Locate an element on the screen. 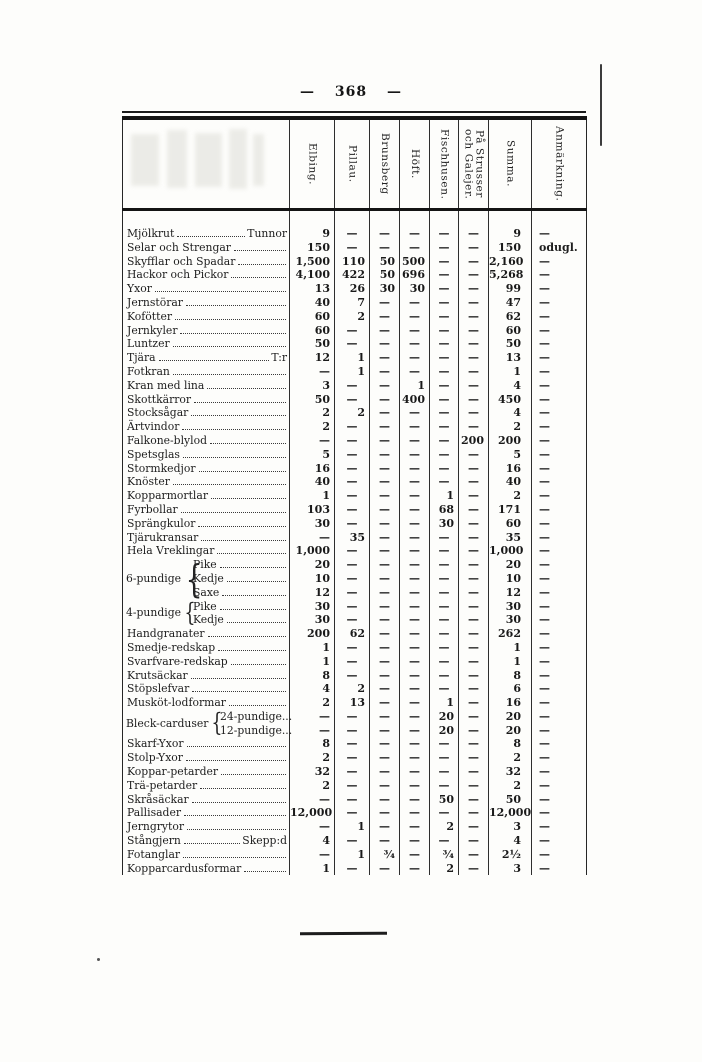 This screenshot has width=702, height=1062. row-label-line: Pallisader is located at coordinates (206, 813).